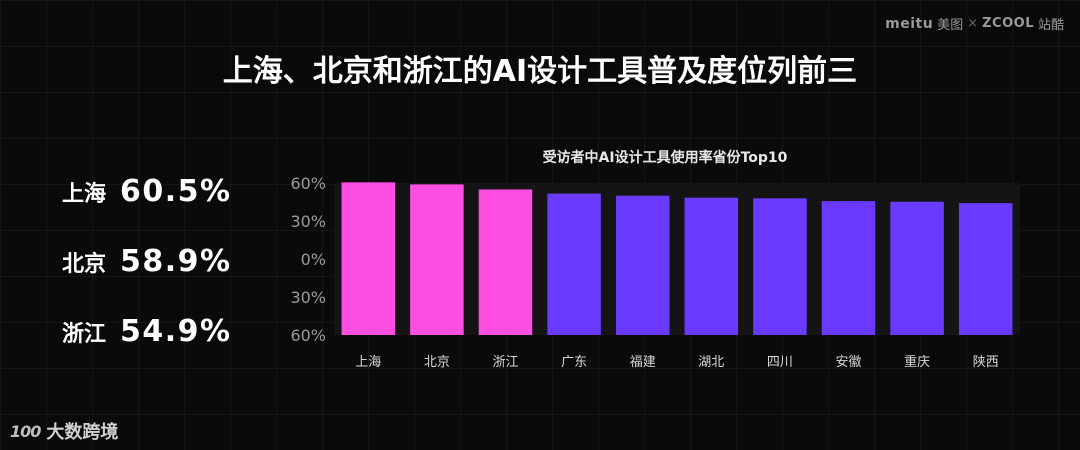 This screenshot has width=1080, height=450. Describe the element at coordinates (917, 362) in the screenshot. I see `x-tick-label: 重庆` at that location.